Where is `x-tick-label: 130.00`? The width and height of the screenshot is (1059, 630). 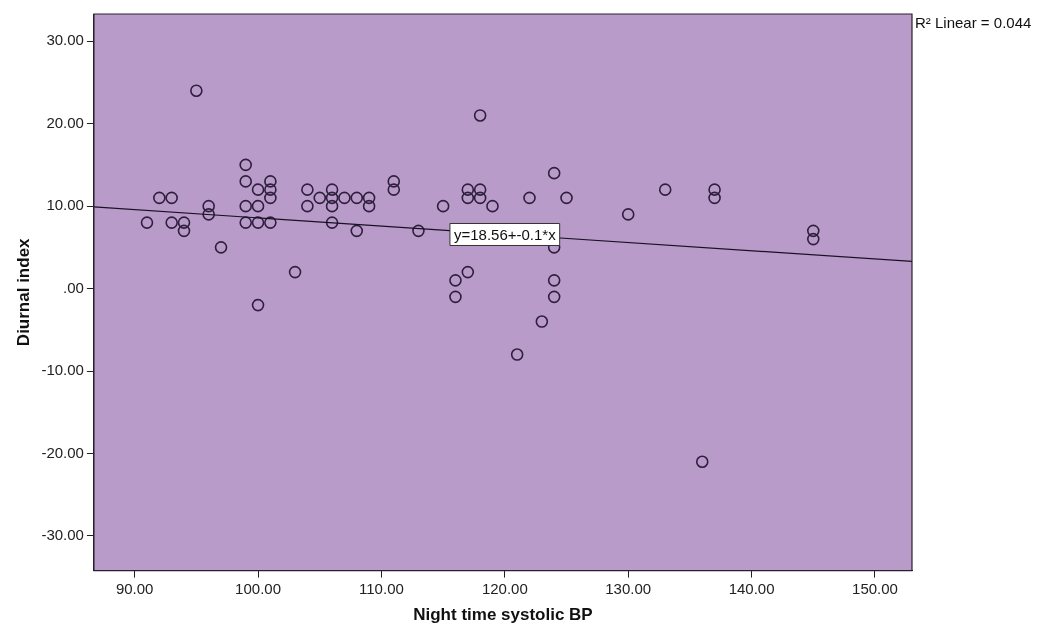 x-tick-label: 130.00 is located at coordinates (628, 588).